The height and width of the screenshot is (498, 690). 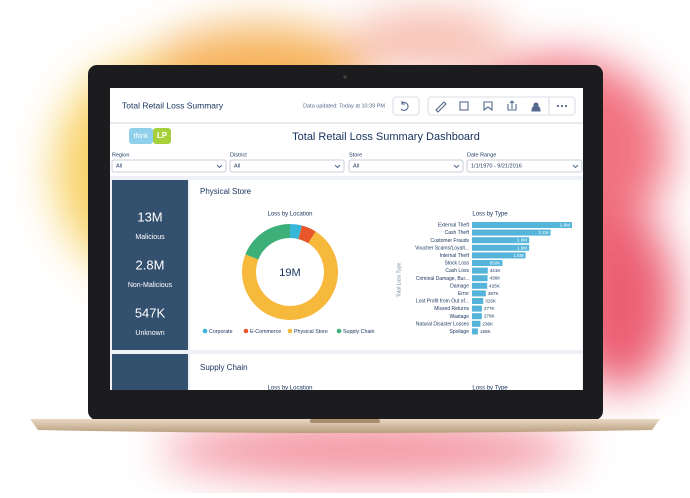 I want to click on bar-value-label: 236K, so click(x=488, y=323).